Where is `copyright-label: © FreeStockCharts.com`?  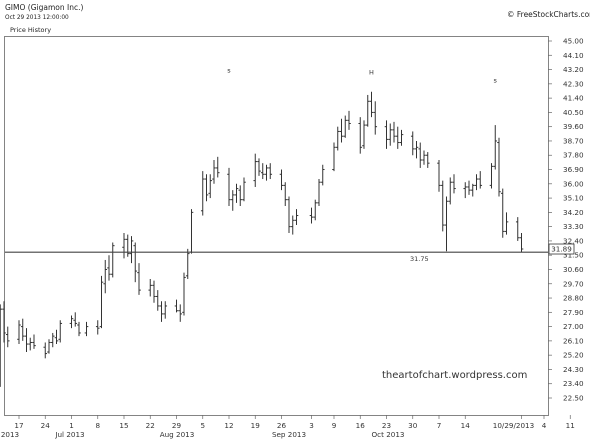 copyright-label: © FreeStockCharts.com is located at coordinates (548, 14).